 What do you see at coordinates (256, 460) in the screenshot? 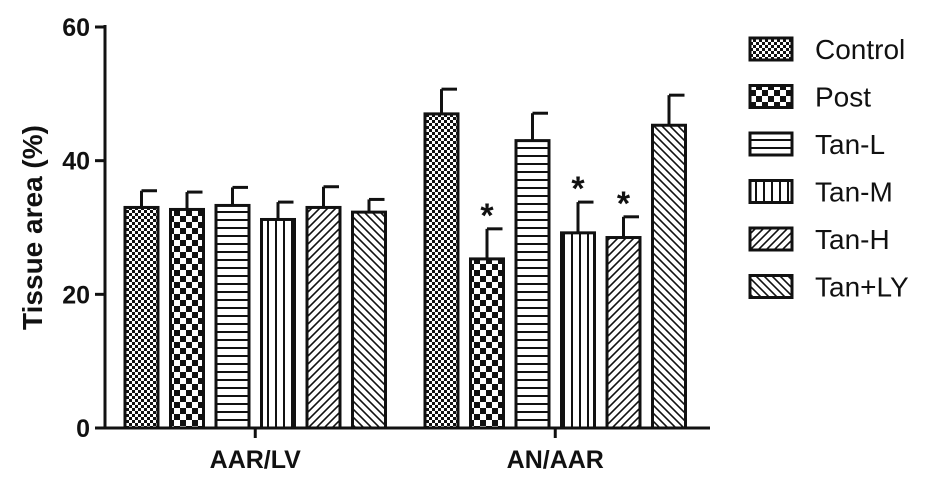
I see `x-category-label: AAR/LV` at bounding box center [256, 460].